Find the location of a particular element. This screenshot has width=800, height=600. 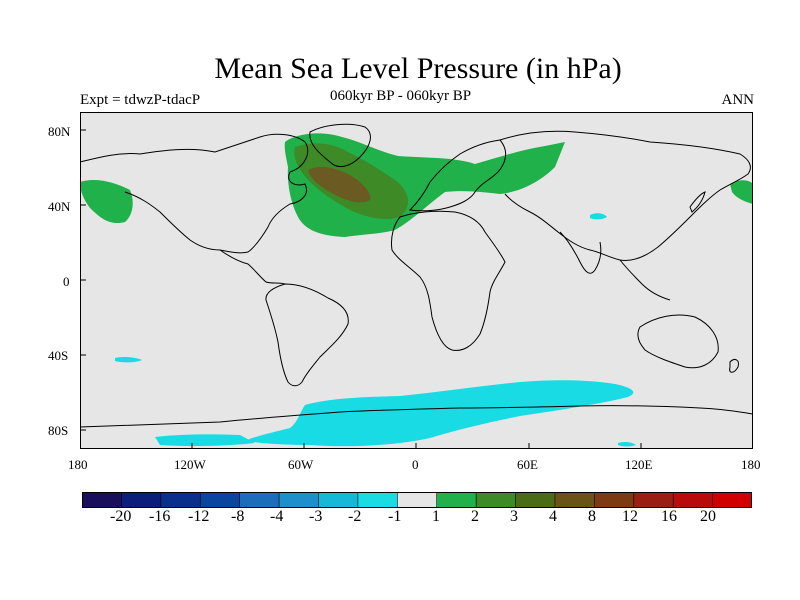

colorbar-label: -4 is located at coordinates (277, 516).